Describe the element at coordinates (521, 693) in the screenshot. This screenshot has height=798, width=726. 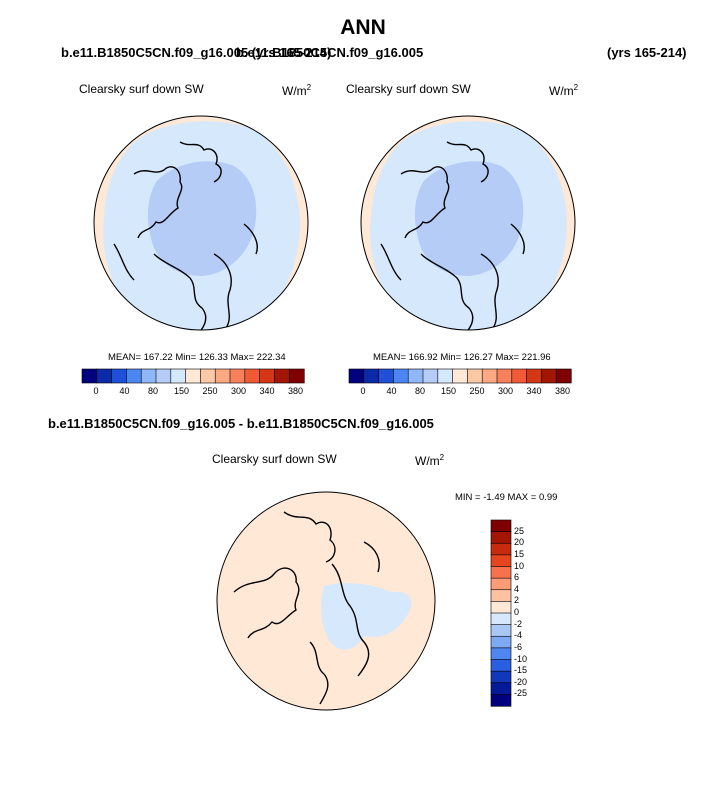
I see `colorbar-tick-label: -25` at that location.